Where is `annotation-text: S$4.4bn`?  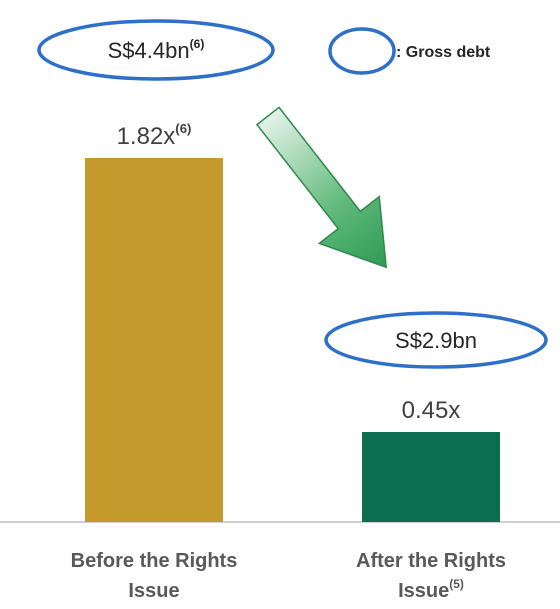
annotation-text: S$4.4bn is located at coordinates (149, 50).